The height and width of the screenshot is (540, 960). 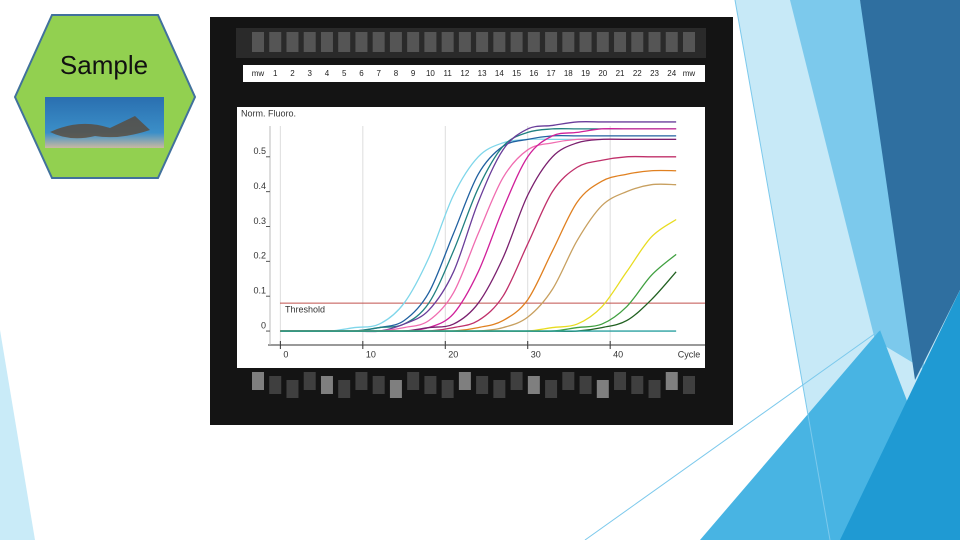 I want to click on lane-label: 3, so click(x=309, y=73).